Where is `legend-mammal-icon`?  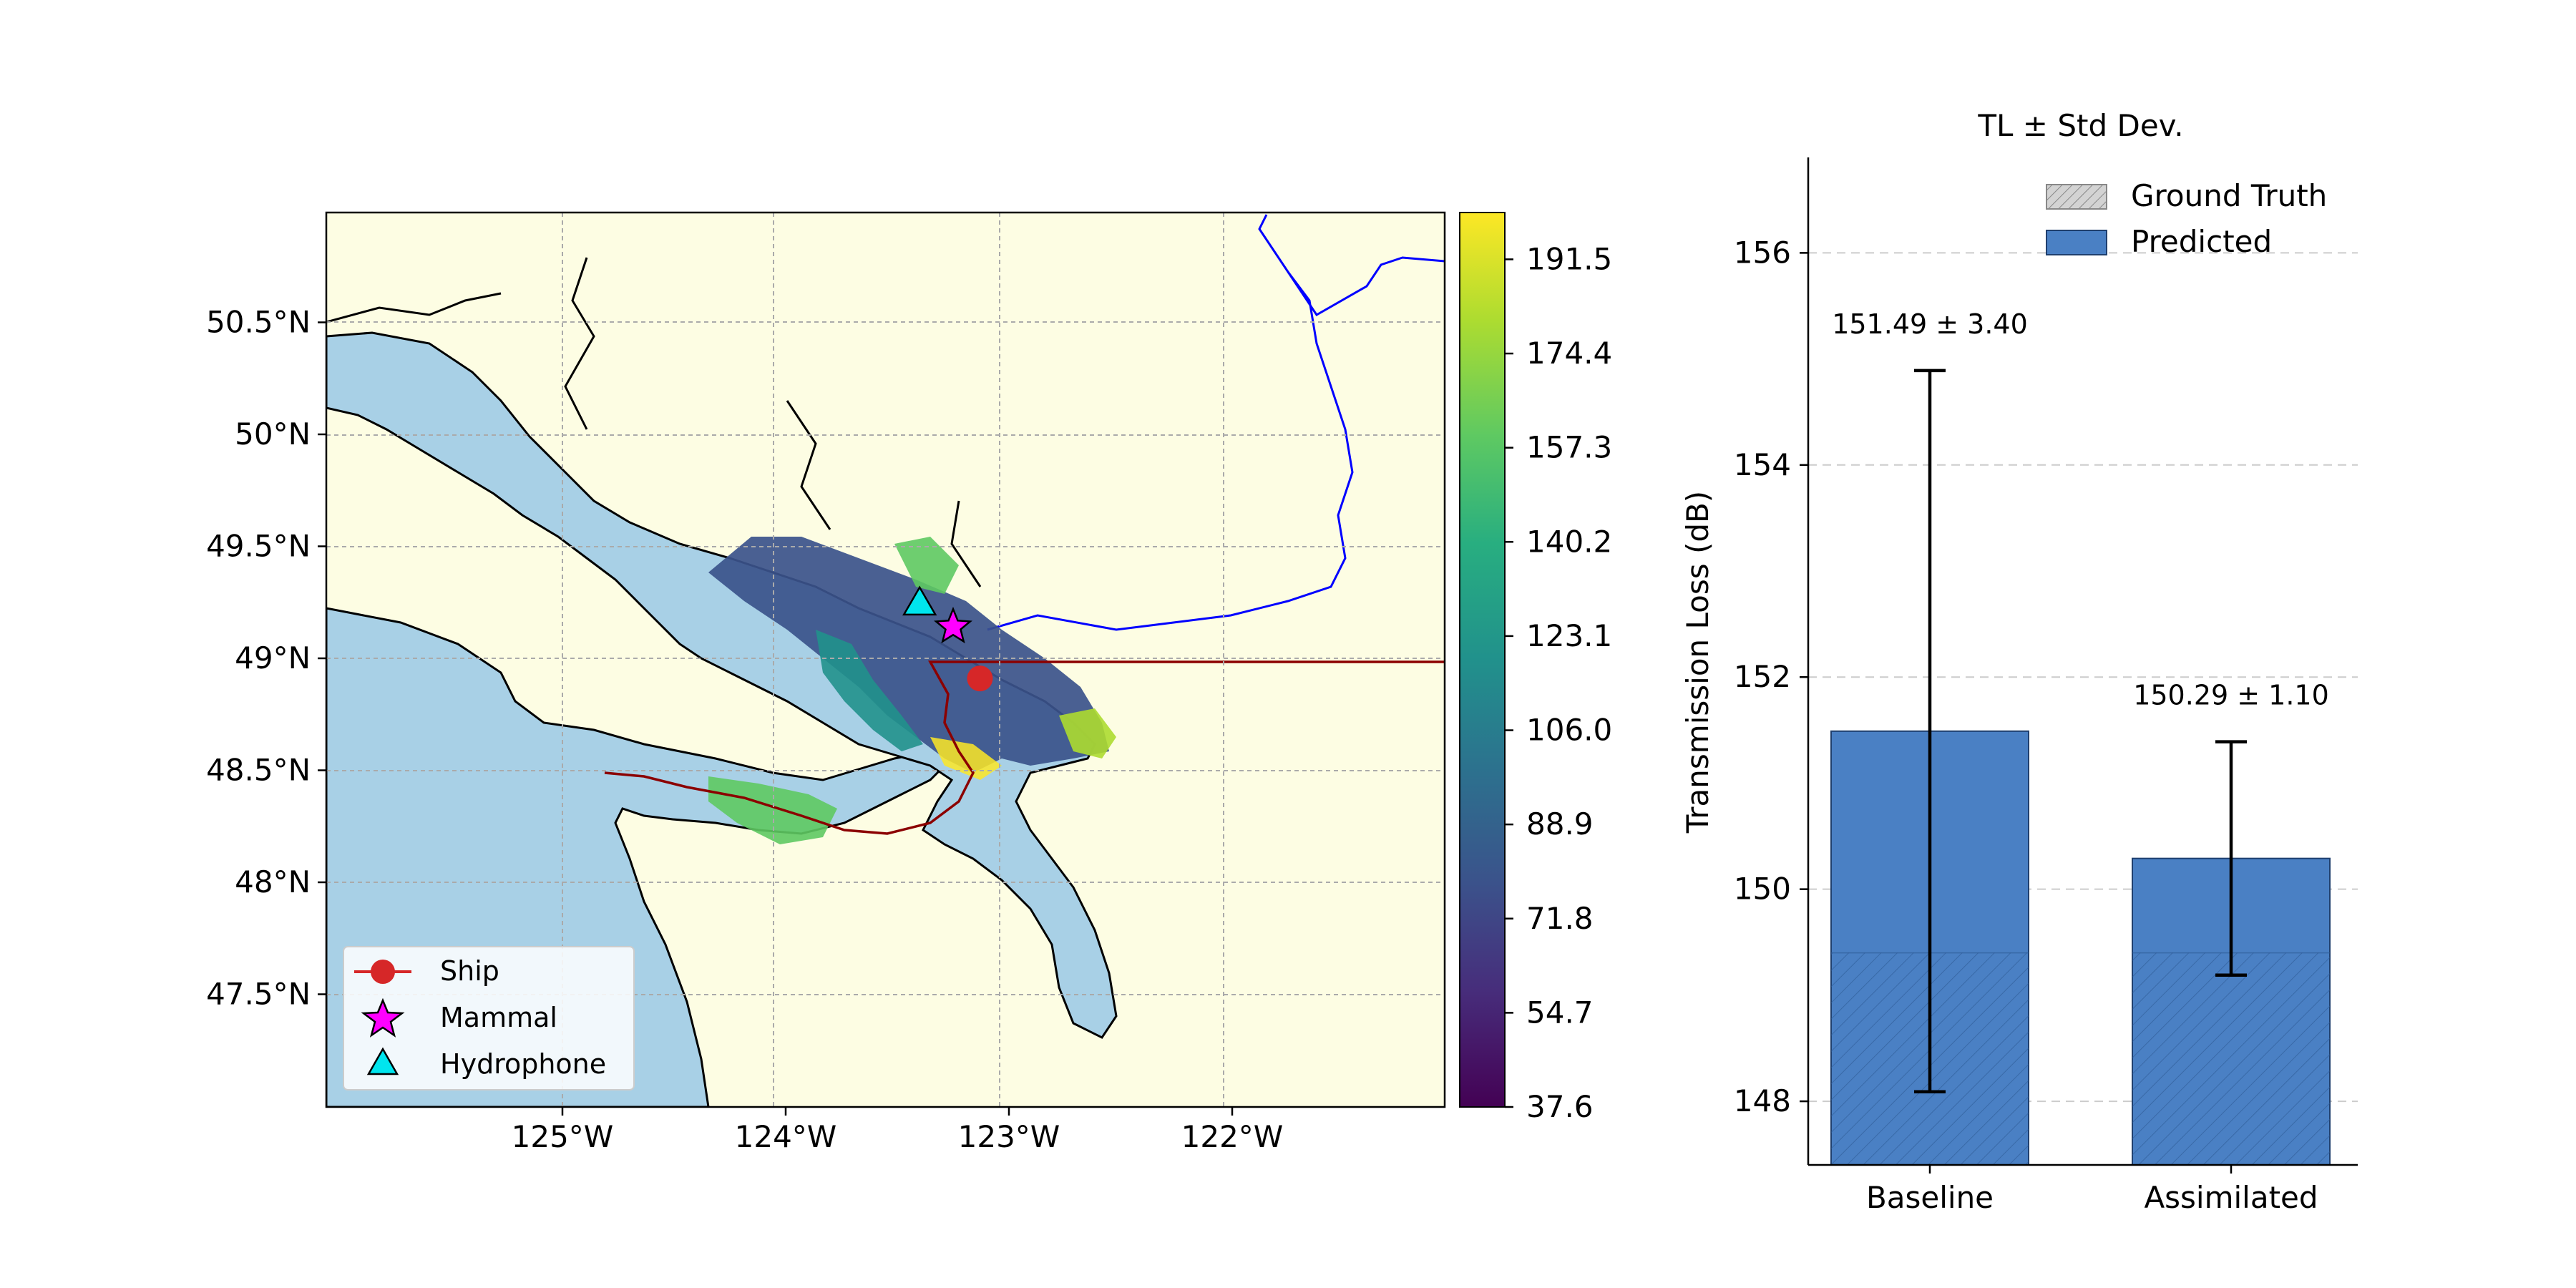 legend-mammal-icon is located at coordinates (383, 1017).